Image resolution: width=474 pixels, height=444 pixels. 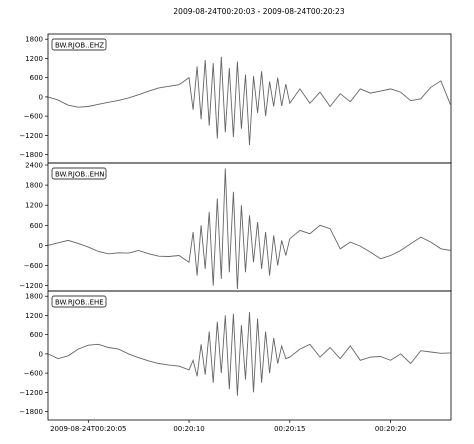 What do you see at coordinates (289, 429) in the screenshot?
I see `x-tick-label: 00:20:15` at bounding box center [289, 429].